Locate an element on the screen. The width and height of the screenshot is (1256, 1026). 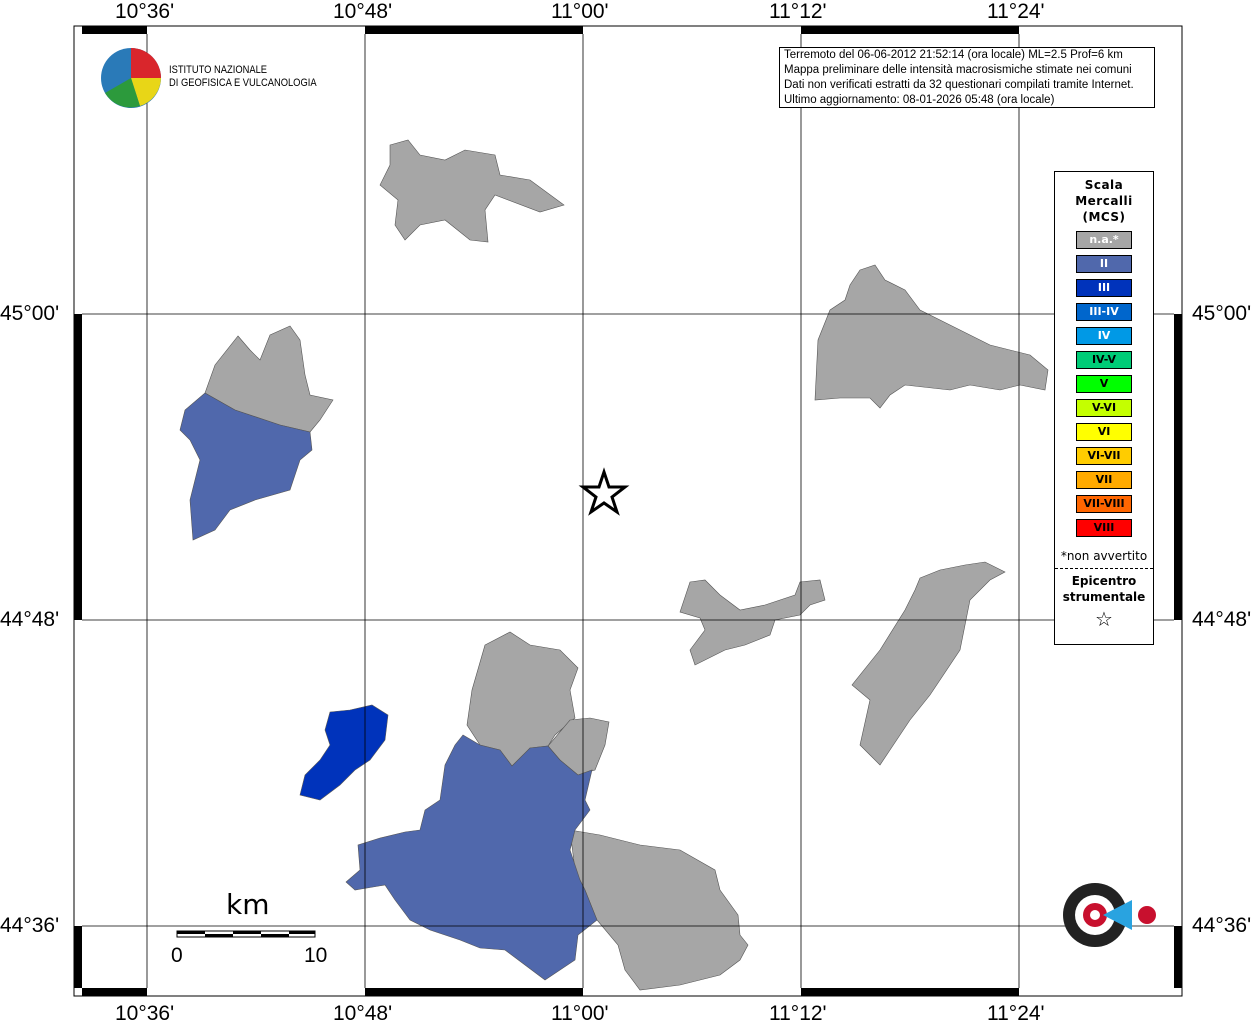
lon-label-bottom: 11°00' is located at coordinates (580, 1013).